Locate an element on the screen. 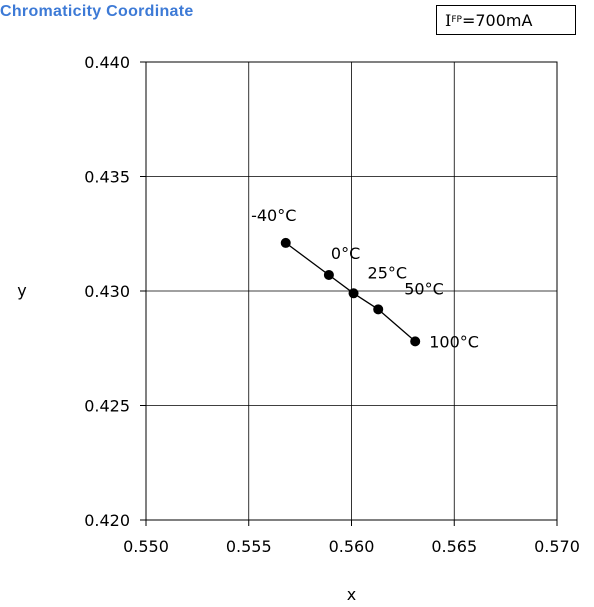  x-tick-label: 0.565 is located at coordinates (454, 546).